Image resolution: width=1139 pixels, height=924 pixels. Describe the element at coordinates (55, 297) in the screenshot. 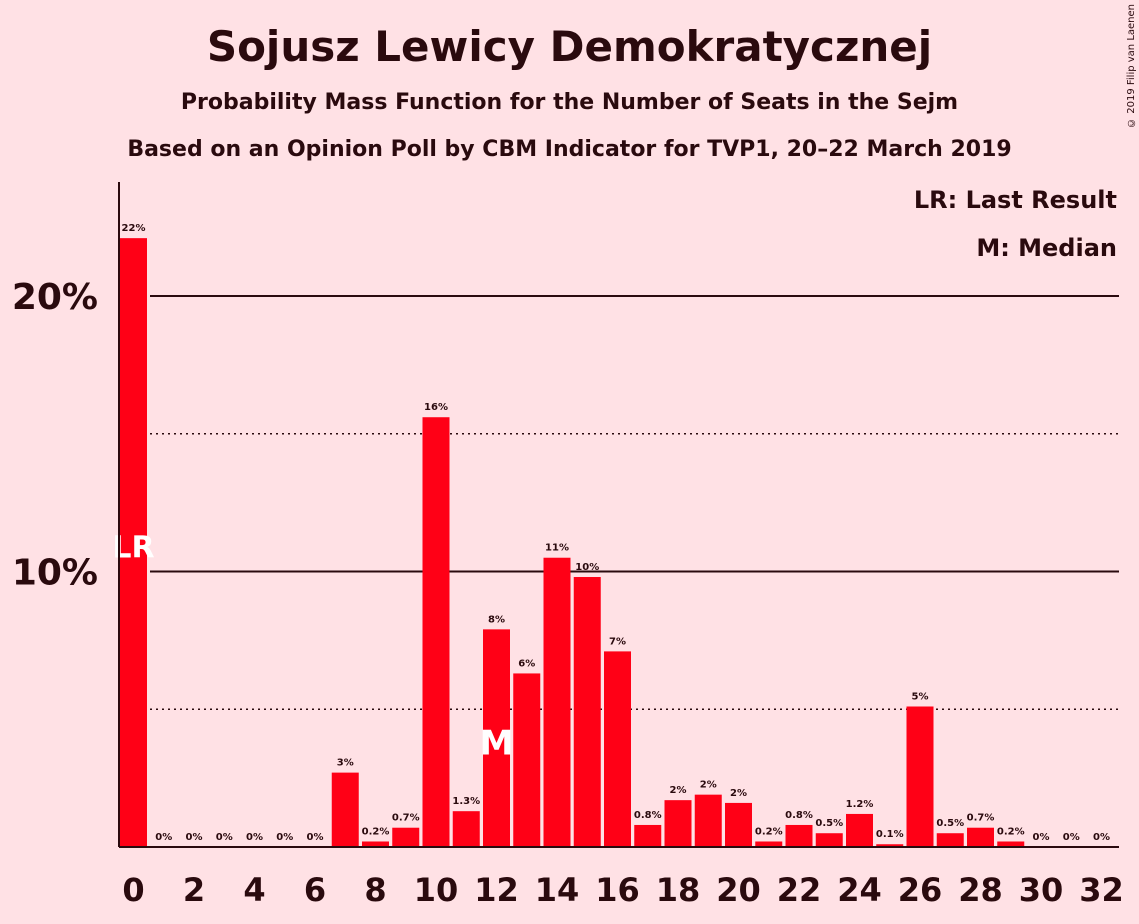

I see `y-tick-label: 20%` at that location.